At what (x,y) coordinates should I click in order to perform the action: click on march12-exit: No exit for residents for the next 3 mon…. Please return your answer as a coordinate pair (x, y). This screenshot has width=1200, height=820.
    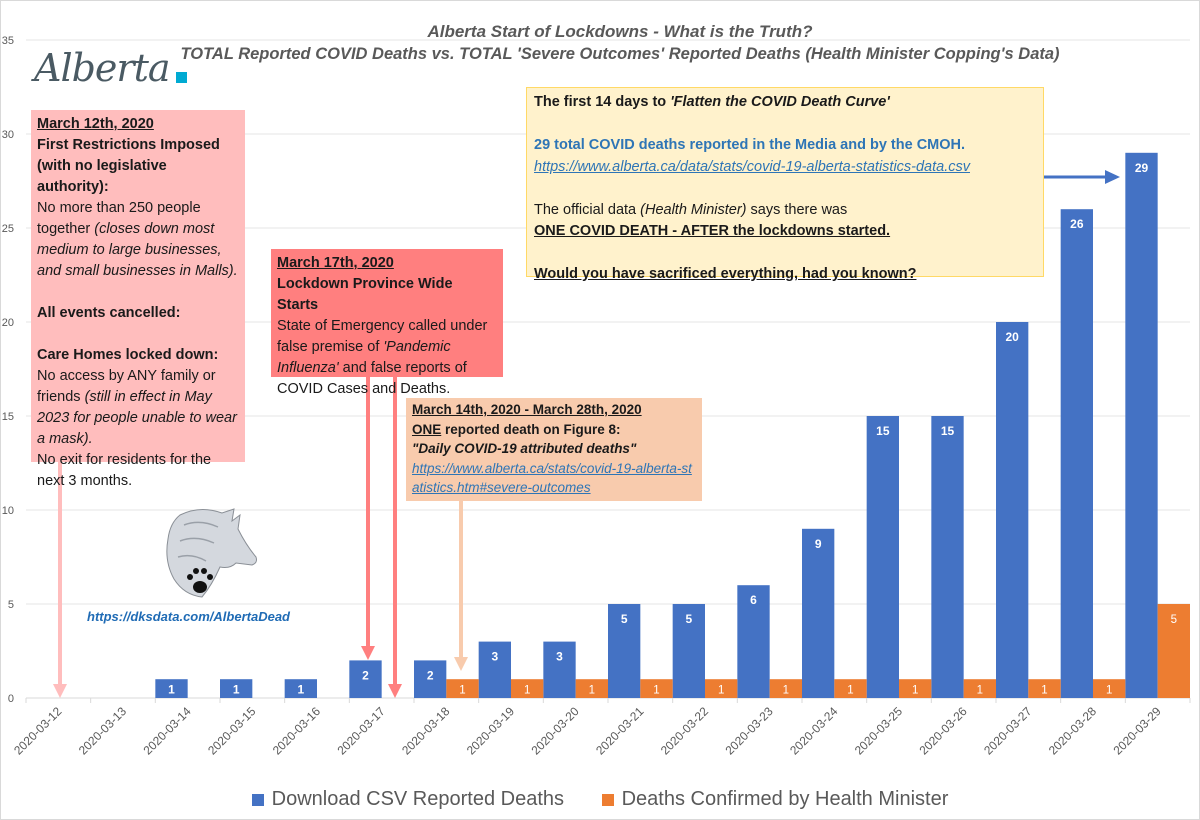
    Looking at the image, I should click on (124, 470).